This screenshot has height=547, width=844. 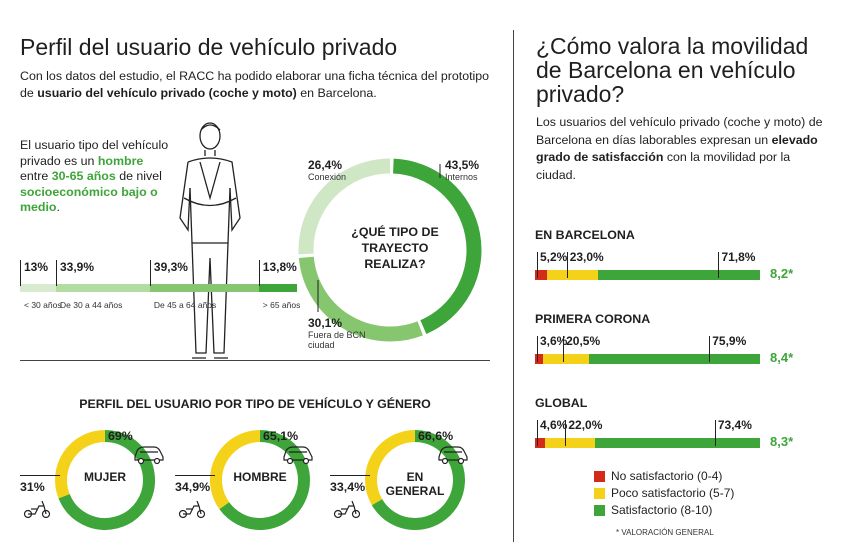 I want to click on gender-item: EN GENERAL 66,6% 33,4%, so click(x=407, y=480).